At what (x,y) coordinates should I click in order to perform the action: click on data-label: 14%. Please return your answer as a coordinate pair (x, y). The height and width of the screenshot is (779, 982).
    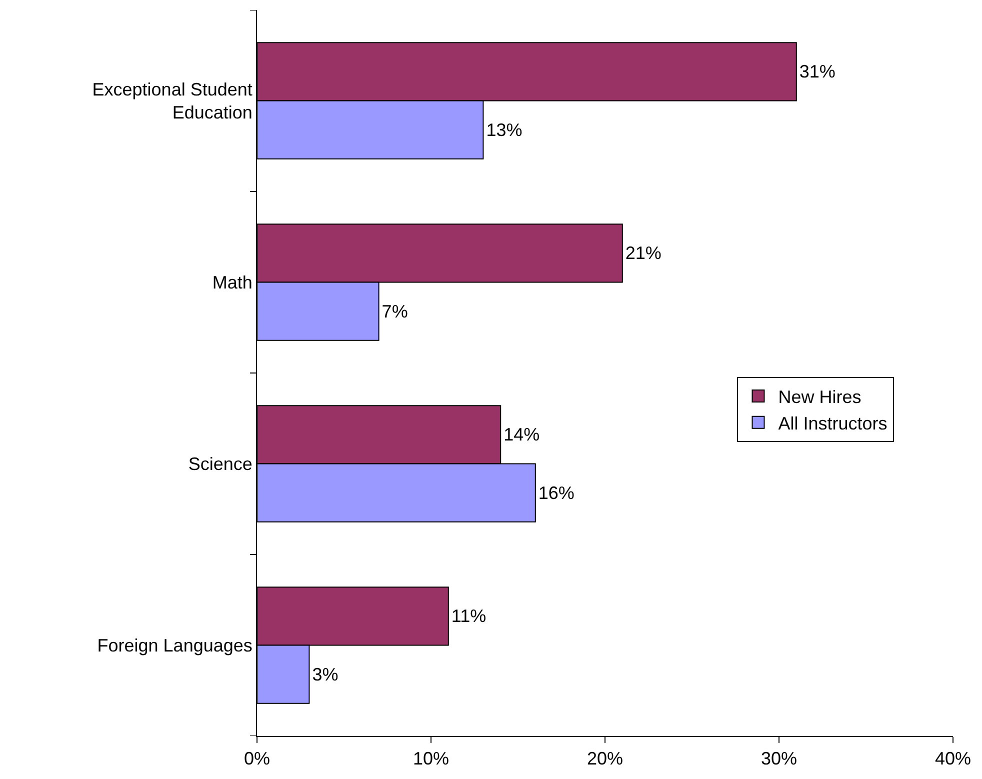
    Looking at the image, I should click on (522, 434).